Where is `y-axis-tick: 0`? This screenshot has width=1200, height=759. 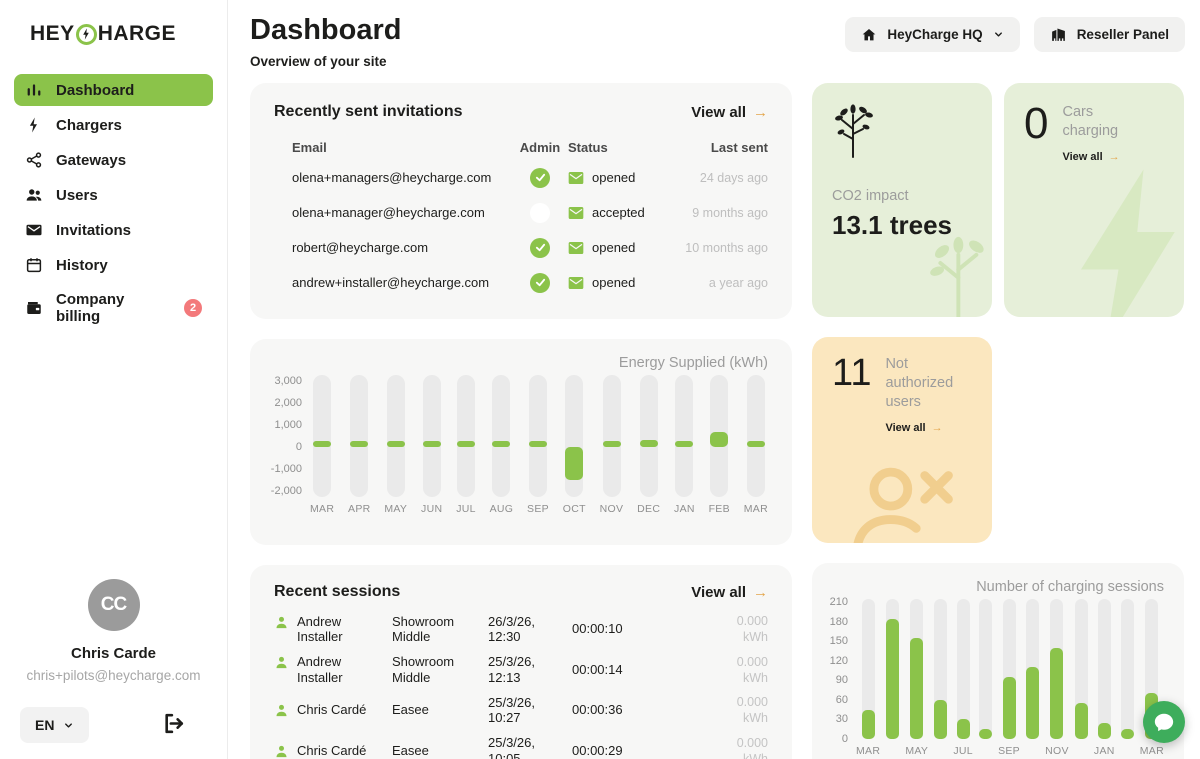
y-axis-tick: 0 is located at coordinates (298, 447).